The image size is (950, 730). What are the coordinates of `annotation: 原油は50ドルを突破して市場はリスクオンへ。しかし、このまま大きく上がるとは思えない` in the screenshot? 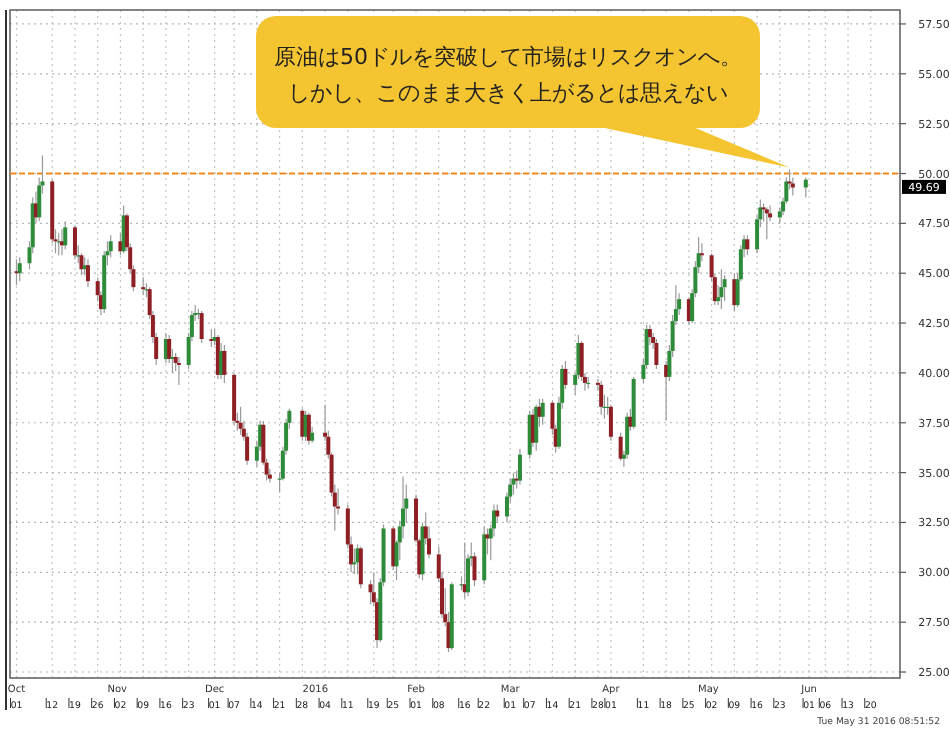 It's located at (508, 75).